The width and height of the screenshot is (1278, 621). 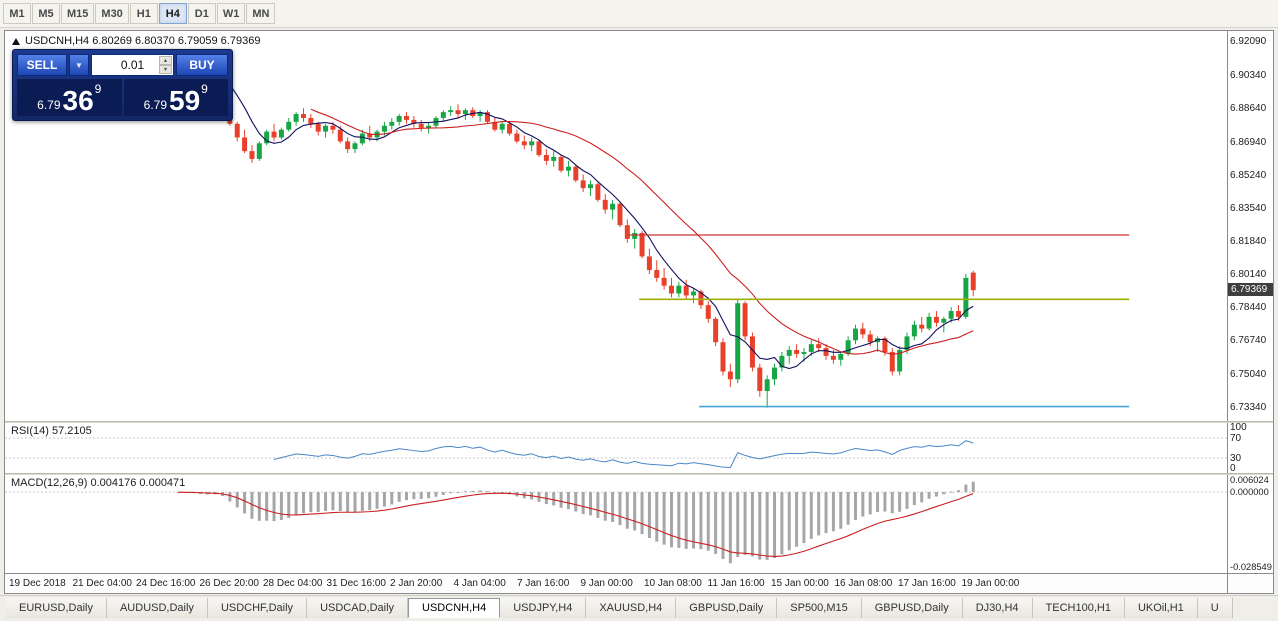 What do you see at coordinates (606, 583) in the screenshot?
I see `time-label: 9 Jan 00:00` at bounding box center [606, 583].